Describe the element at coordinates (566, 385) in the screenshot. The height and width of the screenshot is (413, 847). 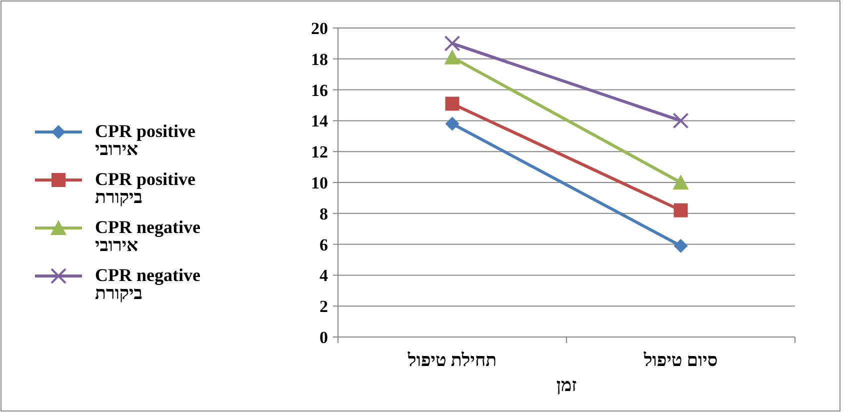
I see `x-axis-title: זמן` at that location.